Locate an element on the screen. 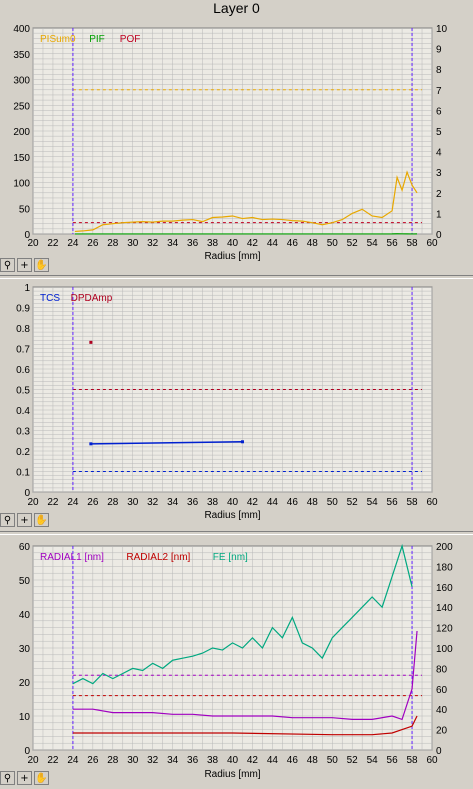 The height and width of the screenshot is (789, 473). y-tick-label-right: 100 is located at coordinates (444, 649).